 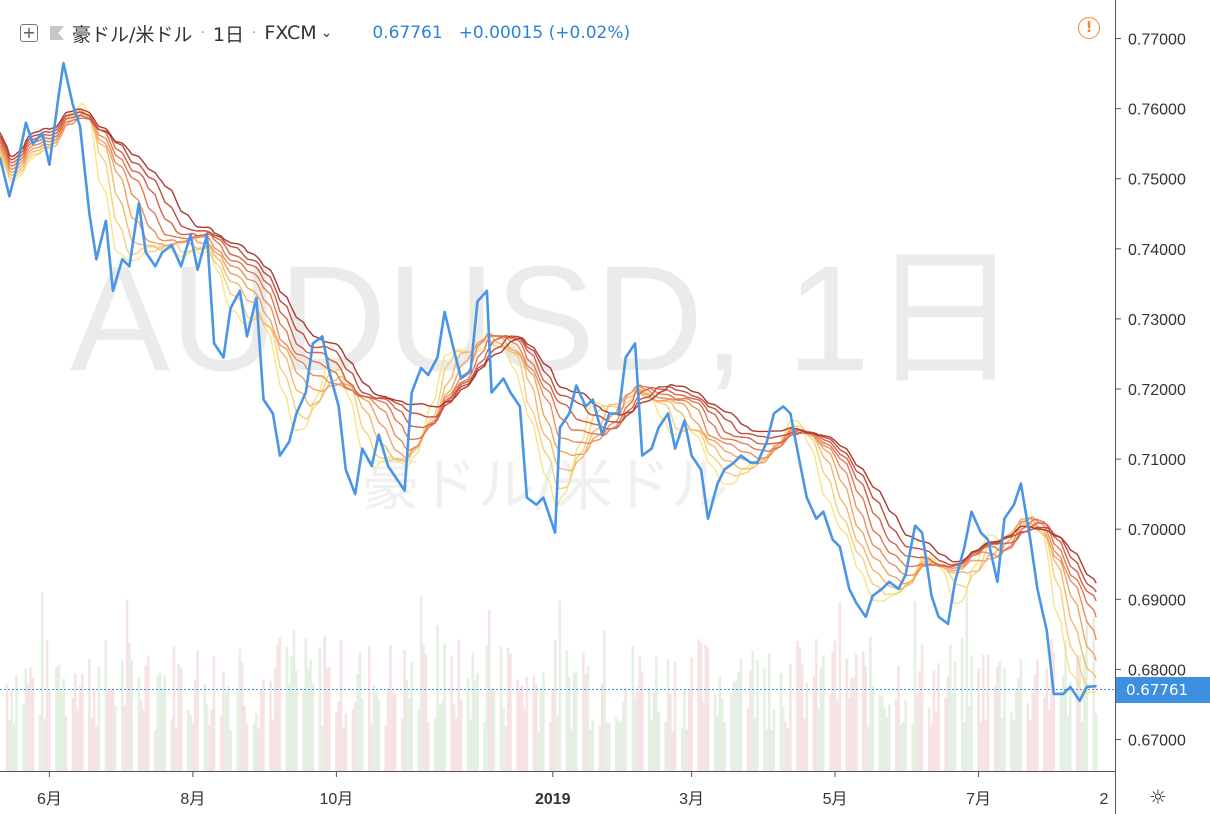 I want to click on exchange-label: FXCM, so click(x=290, y=33).